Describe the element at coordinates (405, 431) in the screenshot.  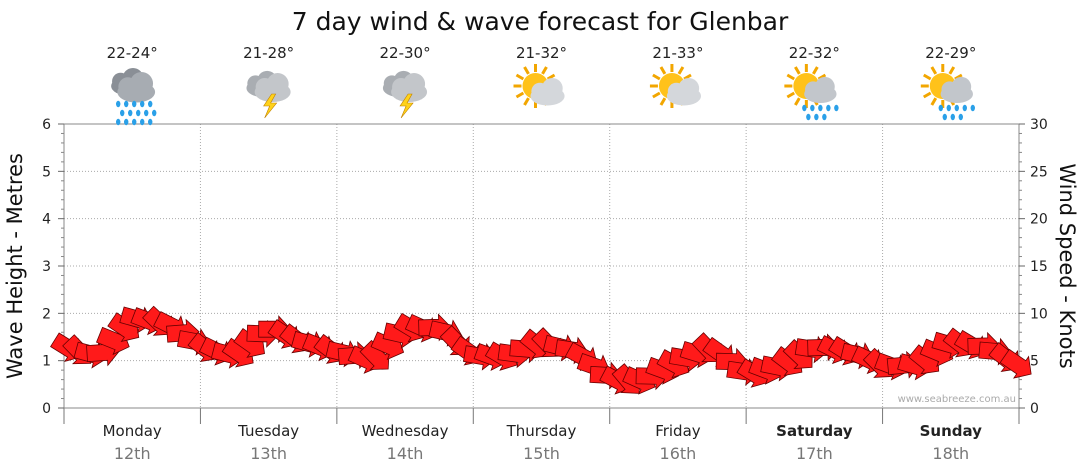
I see `day-name: Wednesday` at that location.